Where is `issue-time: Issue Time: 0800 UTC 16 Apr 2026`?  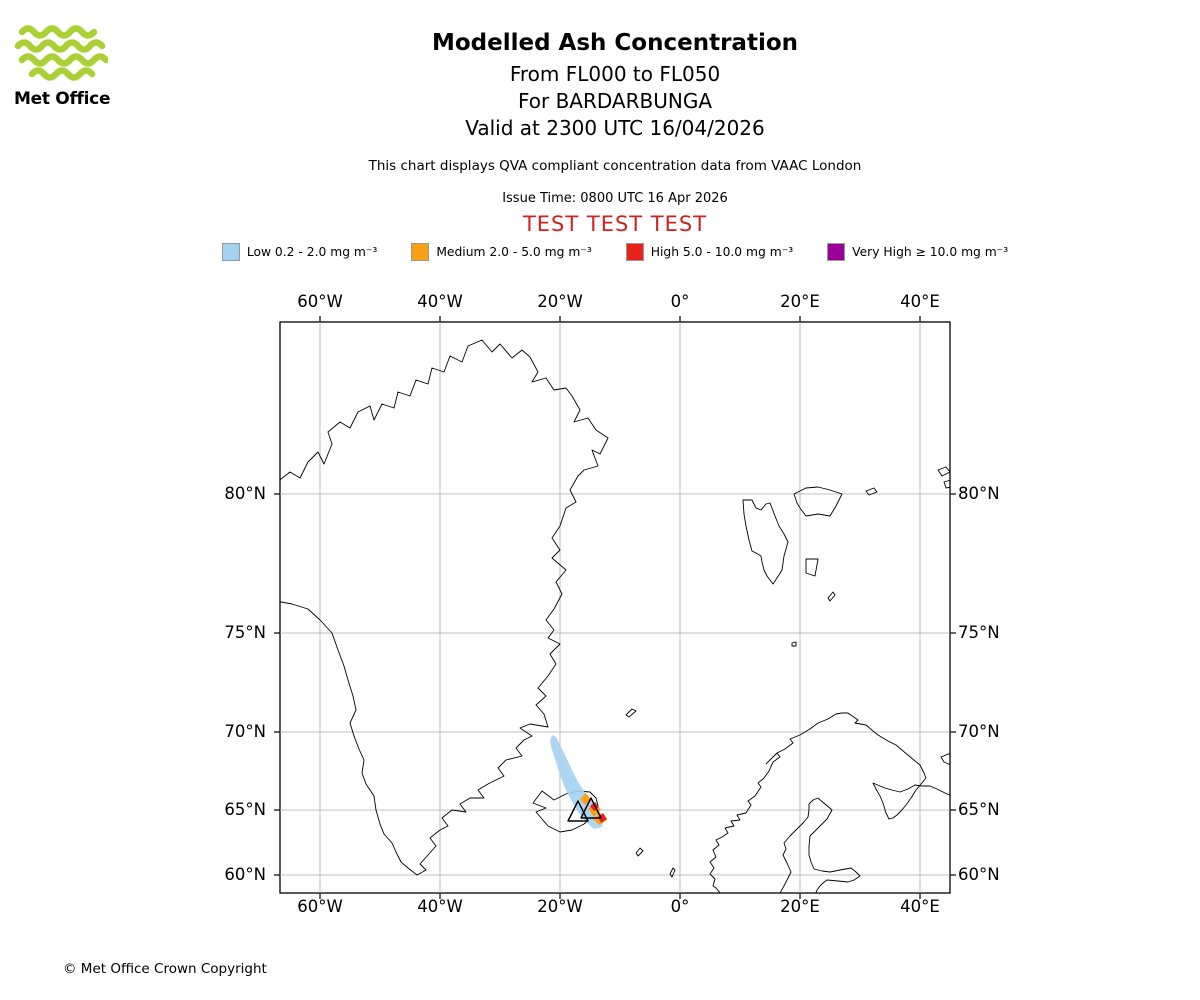
issue-time: Issue Time: 0800 UTC 16 Apr 2026 is located at coordinates (615, 198).